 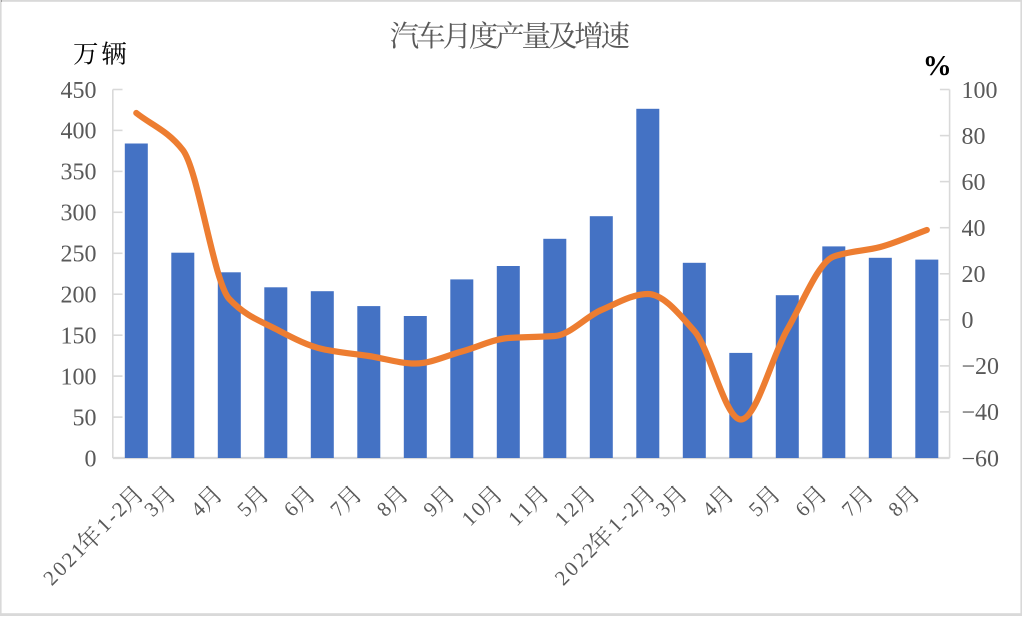 I want to click on svg-text: 200, so click(x=79, y=296).